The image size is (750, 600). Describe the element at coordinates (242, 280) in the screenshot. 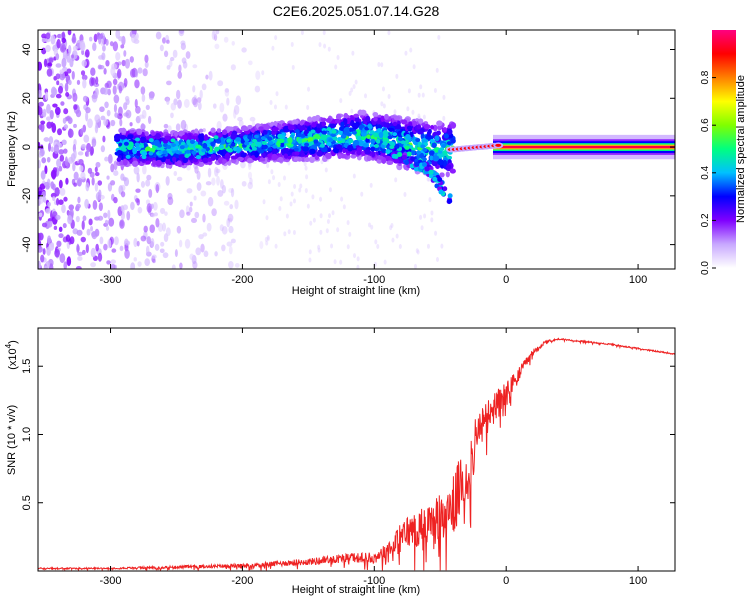

I see `x-tick-label: -200` at that location.